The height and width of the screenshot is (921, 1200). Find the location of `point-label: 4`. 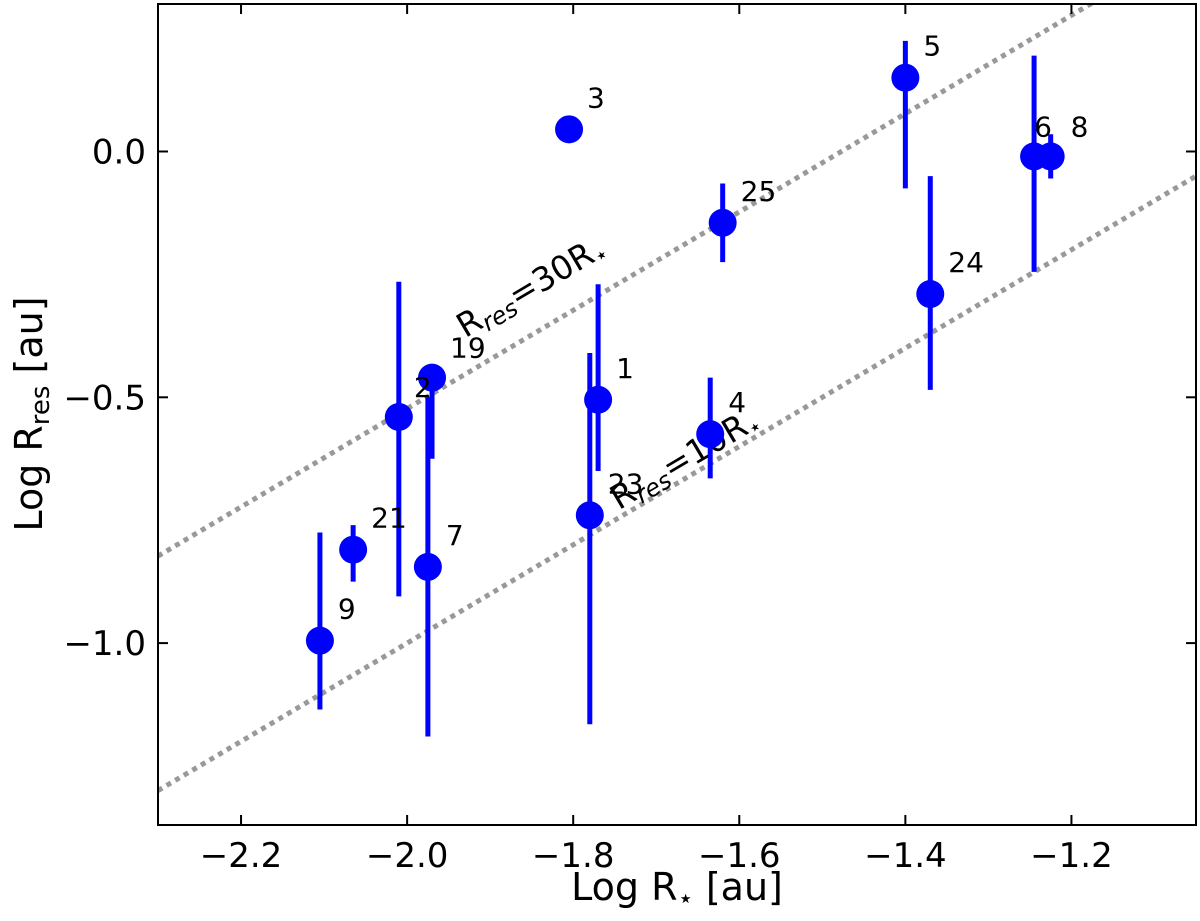

point-label: 4 is located at coordinates (737, 402).